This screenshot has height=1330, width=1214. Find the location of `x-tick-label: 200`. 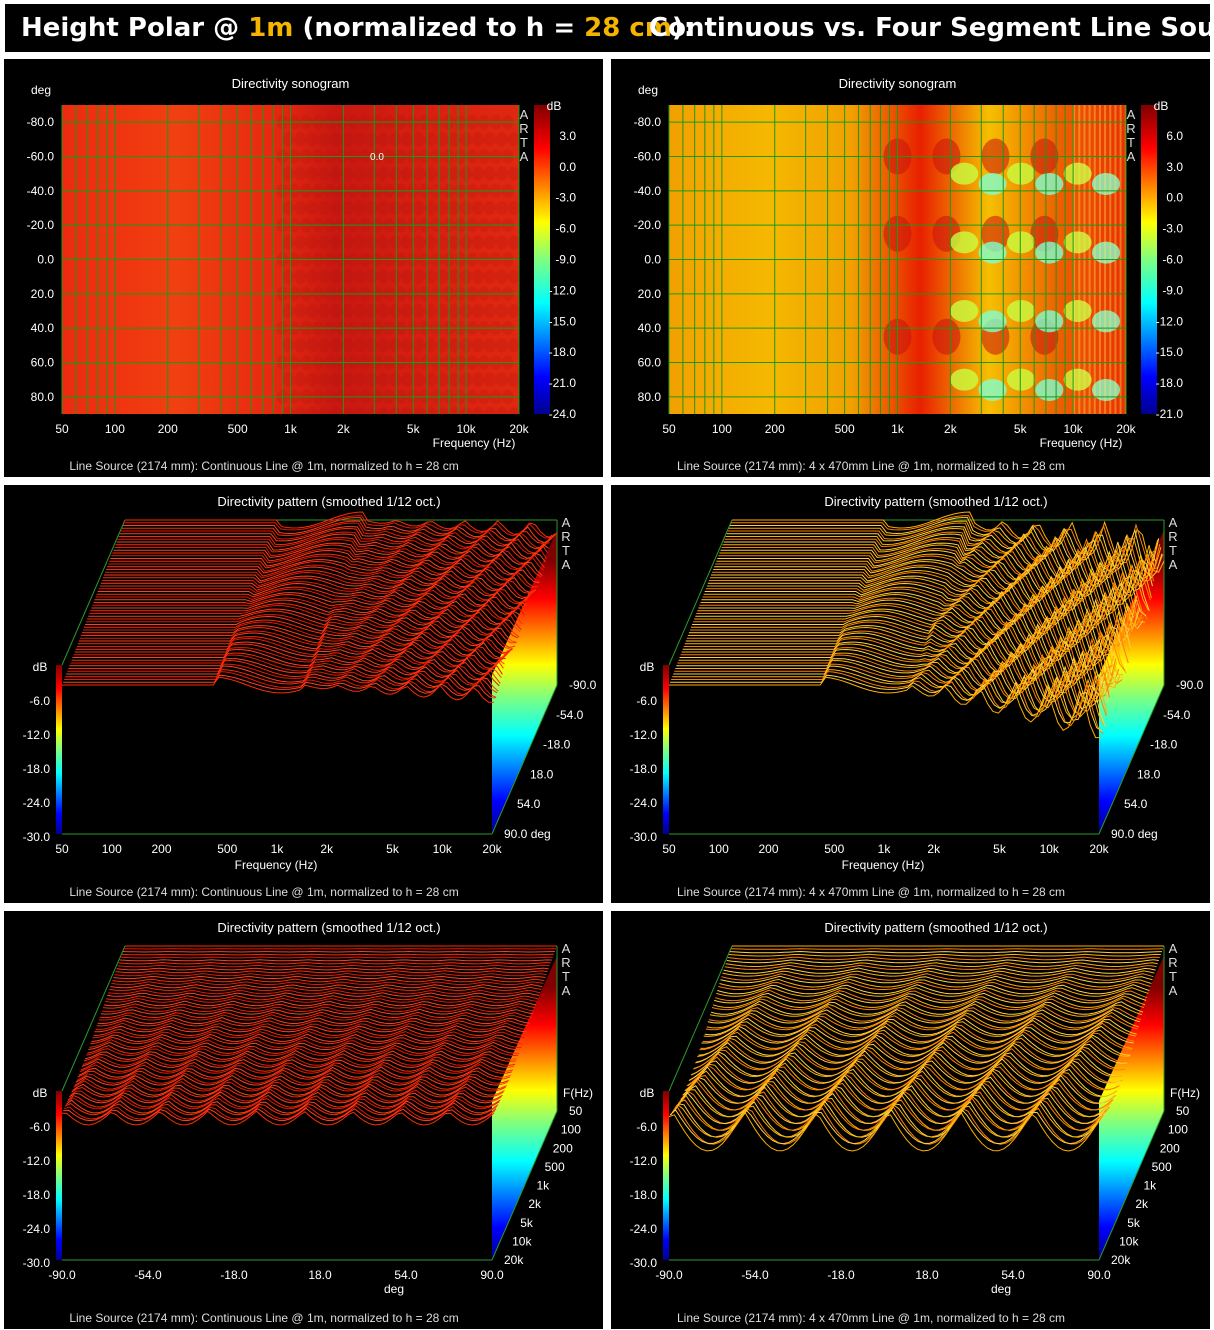

x-tick-label: 200 is located at coordinates (768, 849).